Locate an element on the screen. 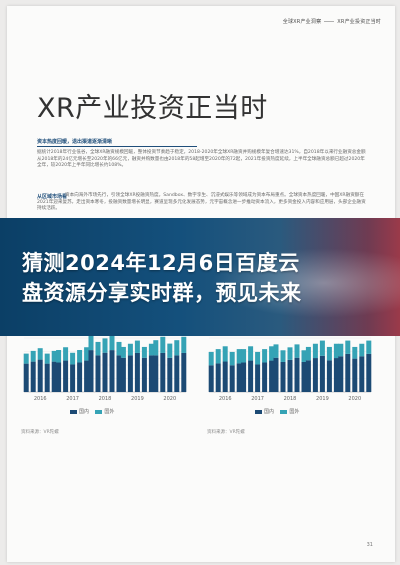 The height and width of the screenshot is (565, 400). right-chart-legend: 国内 国外 is located at coordinates (277, 411).